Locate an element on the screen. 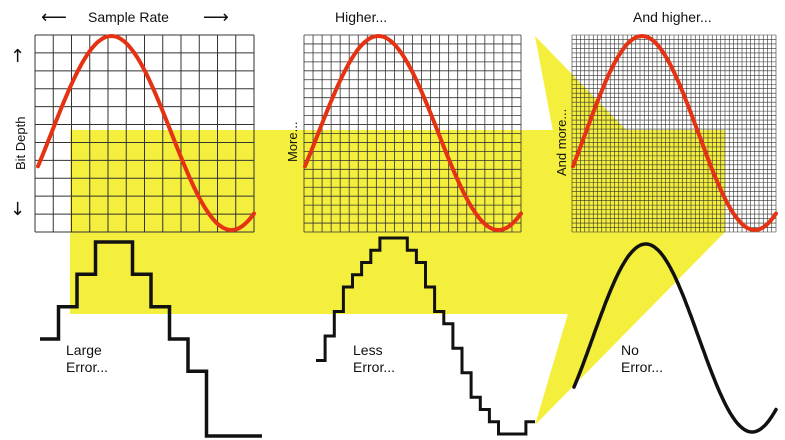  no-error-label-line1: No is located at coordinates (630, 350).